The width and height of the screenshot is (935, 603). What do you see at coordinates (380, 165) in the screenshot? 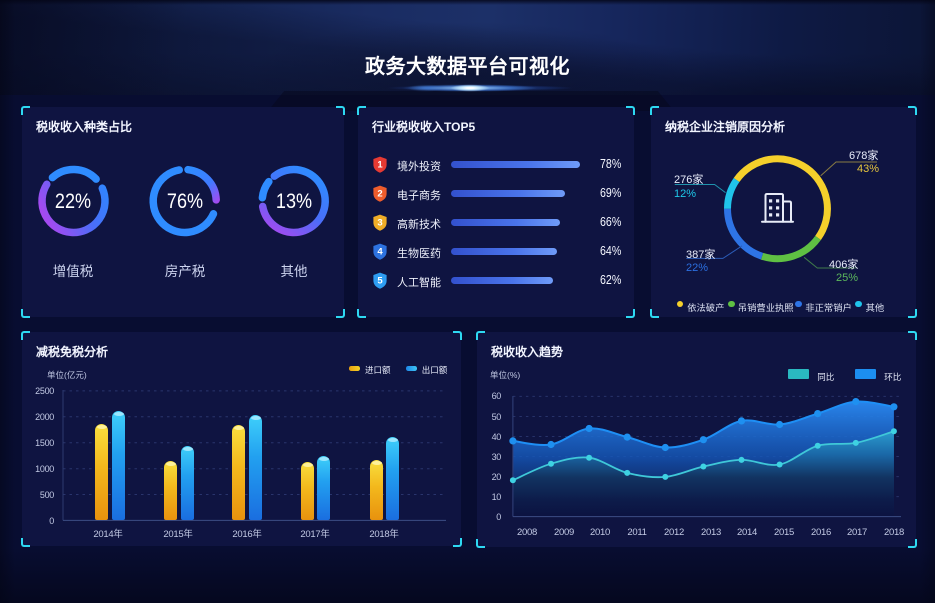
I see `svg-text: 1` at bounding box center [380, 165].